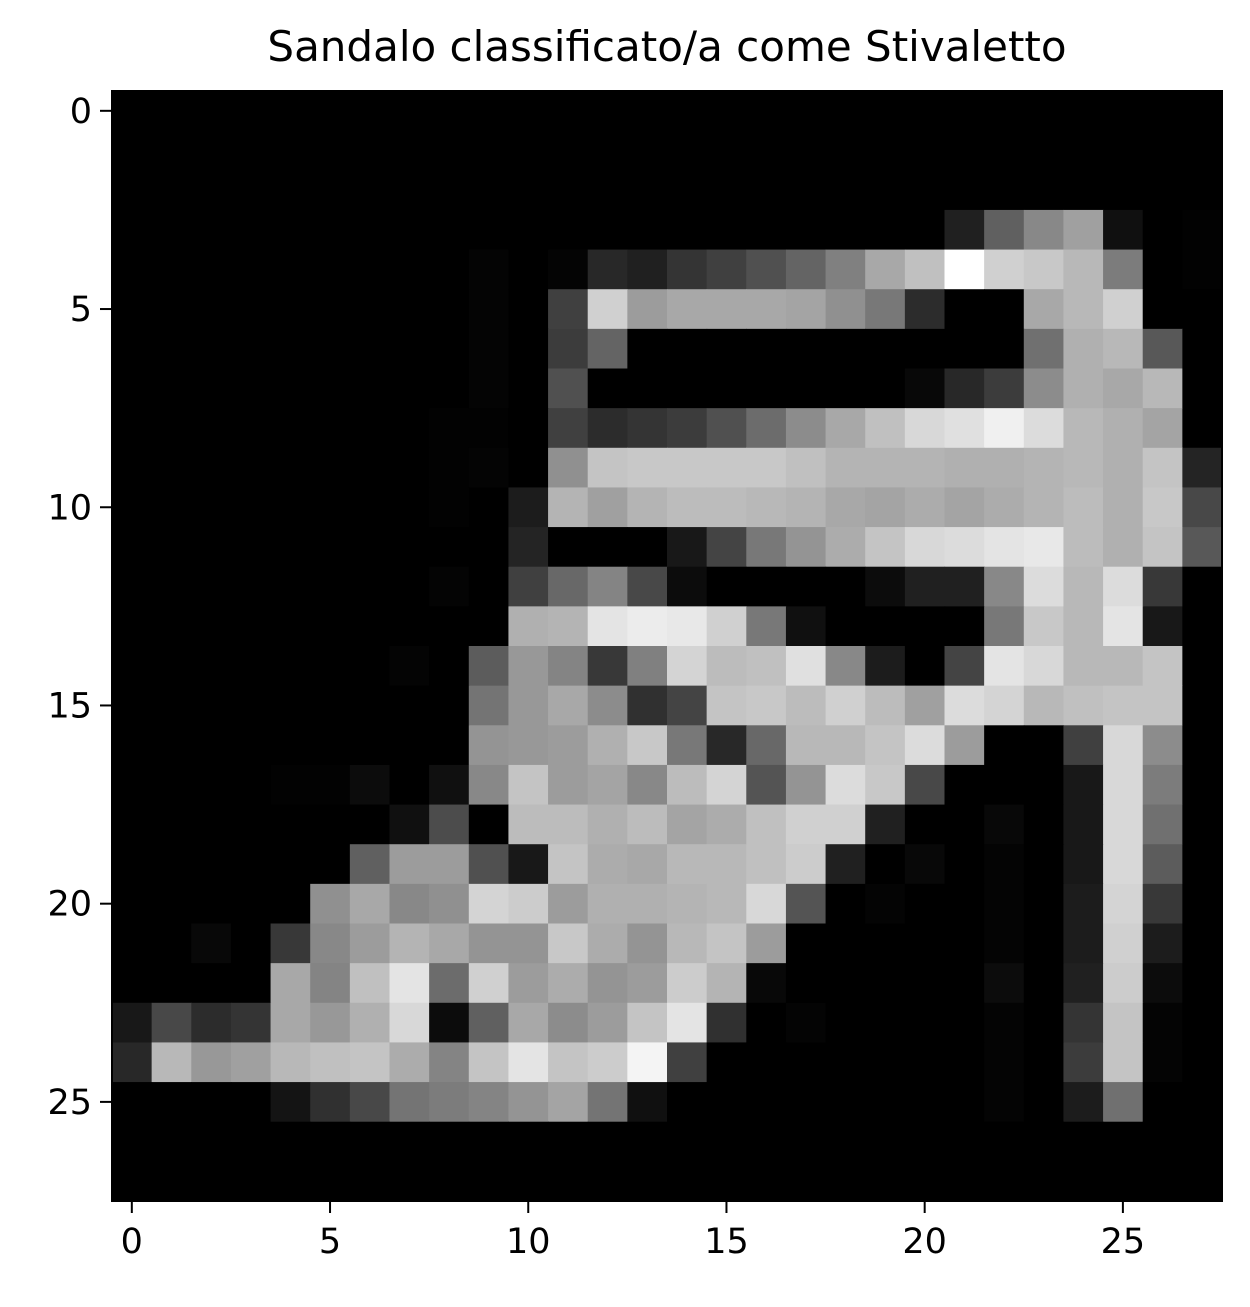 The width and height of the screenshot is (1250, 1307). What do you see at coordinates (1202, 983) in the screenshot?
I see `heatmap-cell-r22-c27` at bounding box center [1202, 983].